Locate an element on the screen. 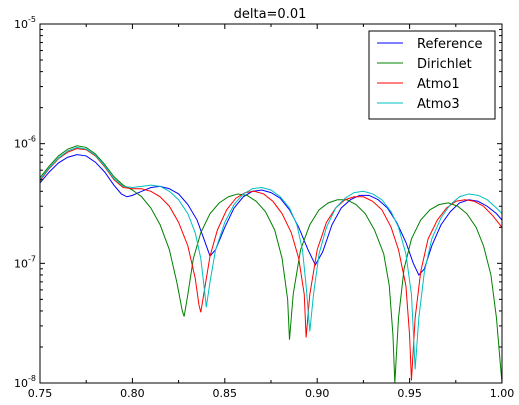 The height and width of the screenshot is (405, 519). legend: Reference Dirichlet Atmo1 Atmo3 is located at coordinates (432, 75).